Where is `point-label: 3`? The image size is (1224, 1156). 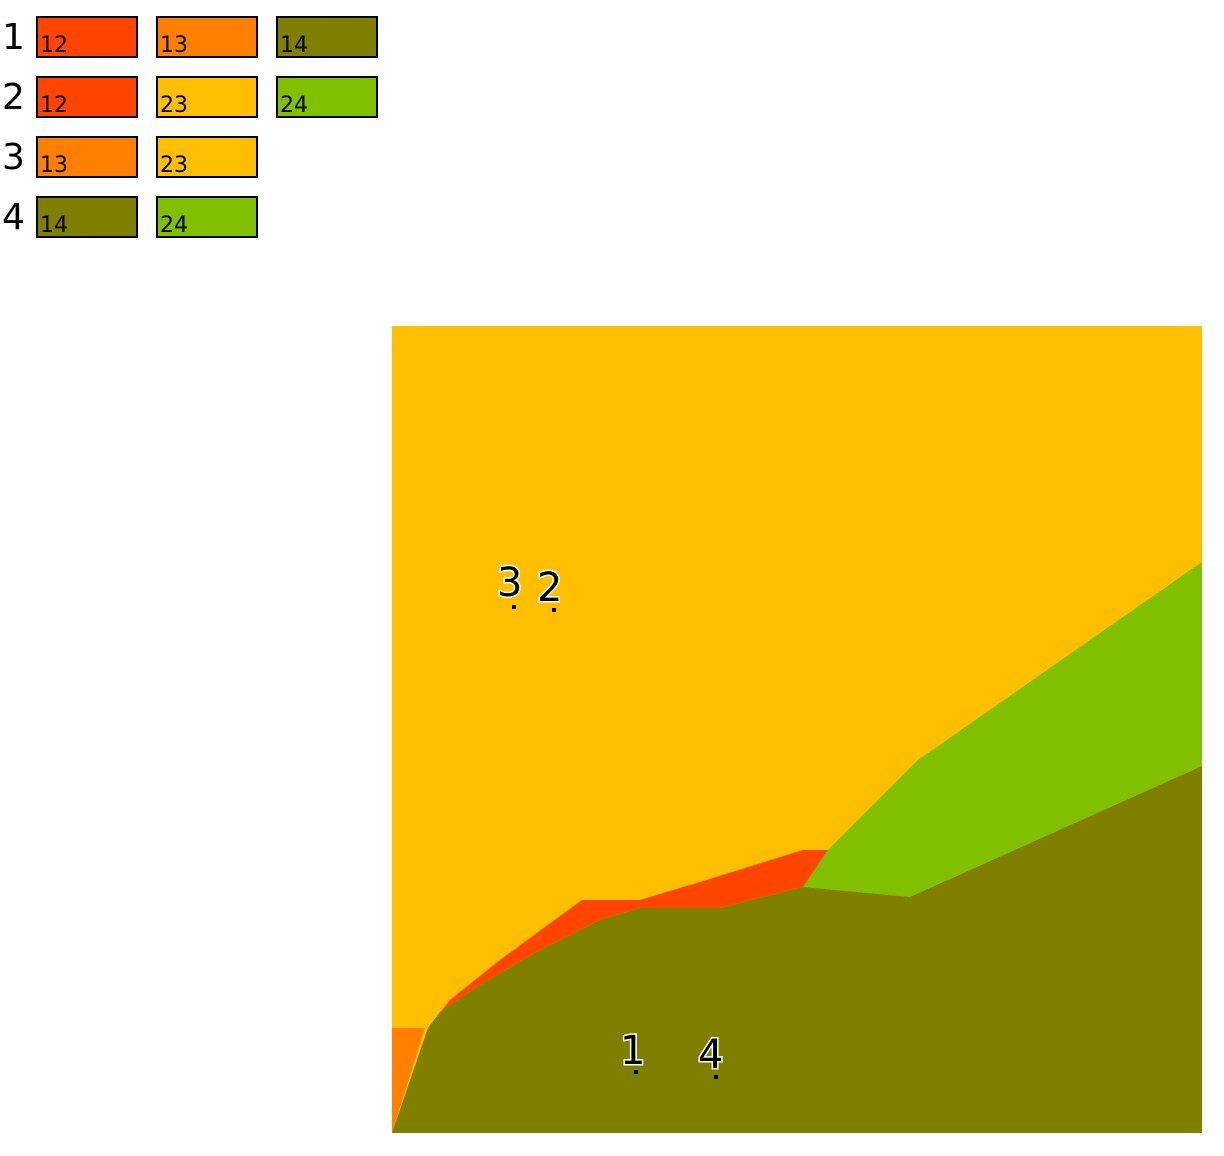
point-label: 3 is located at coordinates (509, 583).